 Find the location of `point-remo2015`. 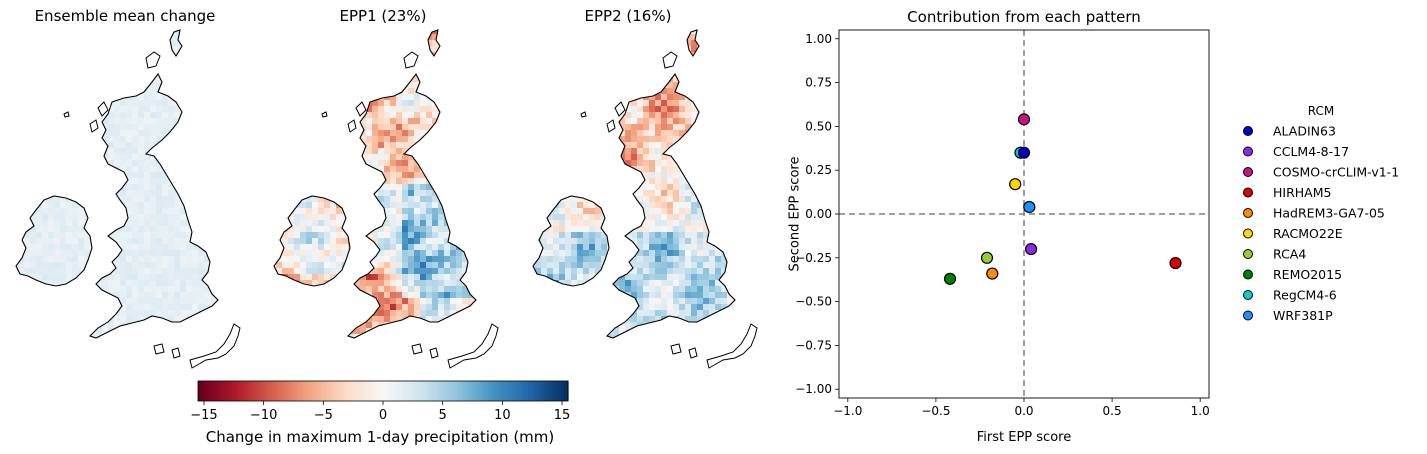

point-remo2015 is located at coordinates (950, 278).